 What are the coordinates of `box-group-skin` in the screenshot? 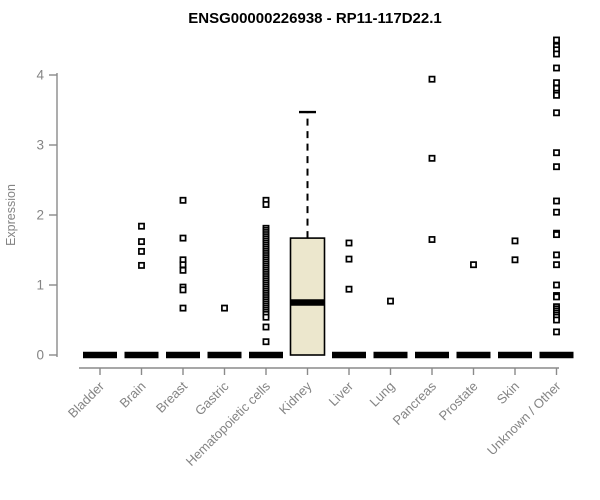 It's located at (515, 298).